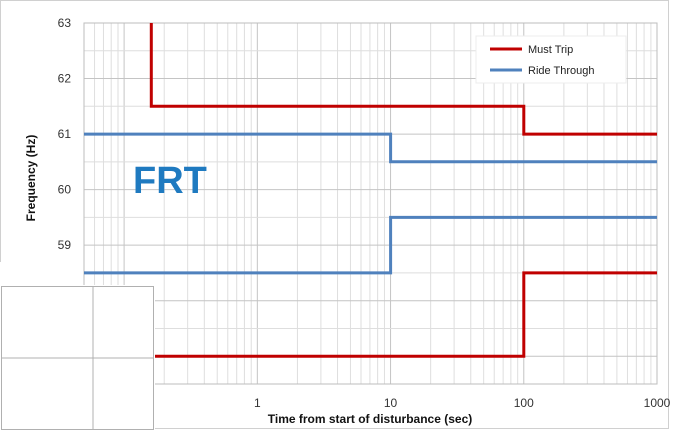 The image size is (673, 432). Describe the element at coordinates (524, 403) in the screenshot. I see `x-tick-label: 100` at that location.